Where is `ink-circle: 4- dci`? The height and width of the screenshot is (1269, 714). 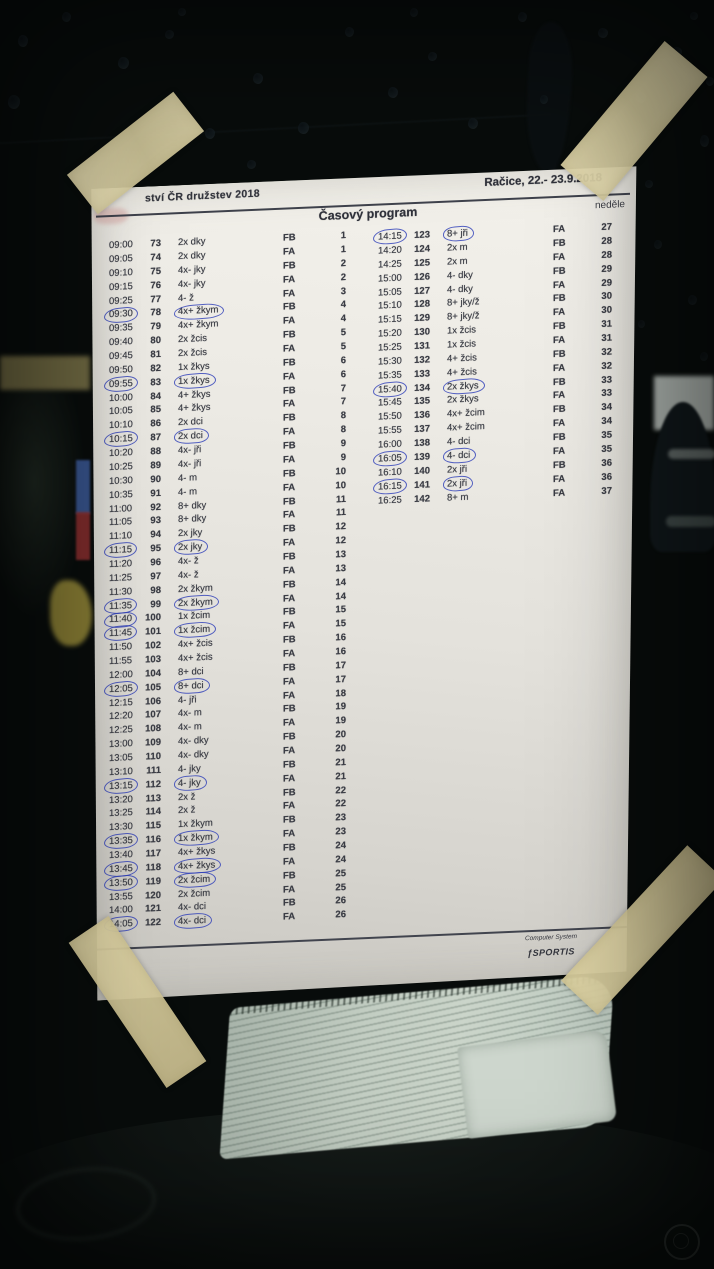 ink-circle: 4- dci is located at coordinates (459, 455).